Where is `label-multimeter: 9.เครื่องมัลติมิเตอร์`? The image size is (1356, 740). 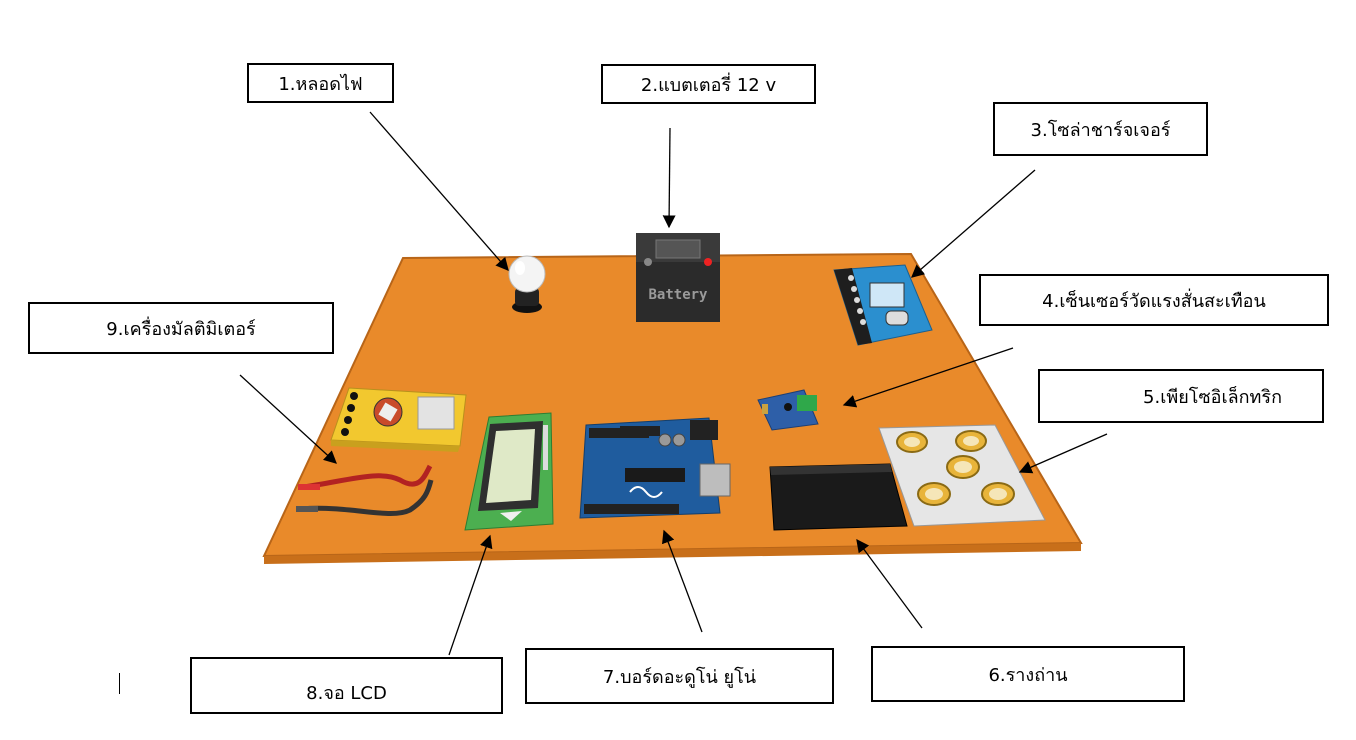
label-multimeter: 9.เครื่องมัลติมิเตอร์ is located at coordinates (181, 328).